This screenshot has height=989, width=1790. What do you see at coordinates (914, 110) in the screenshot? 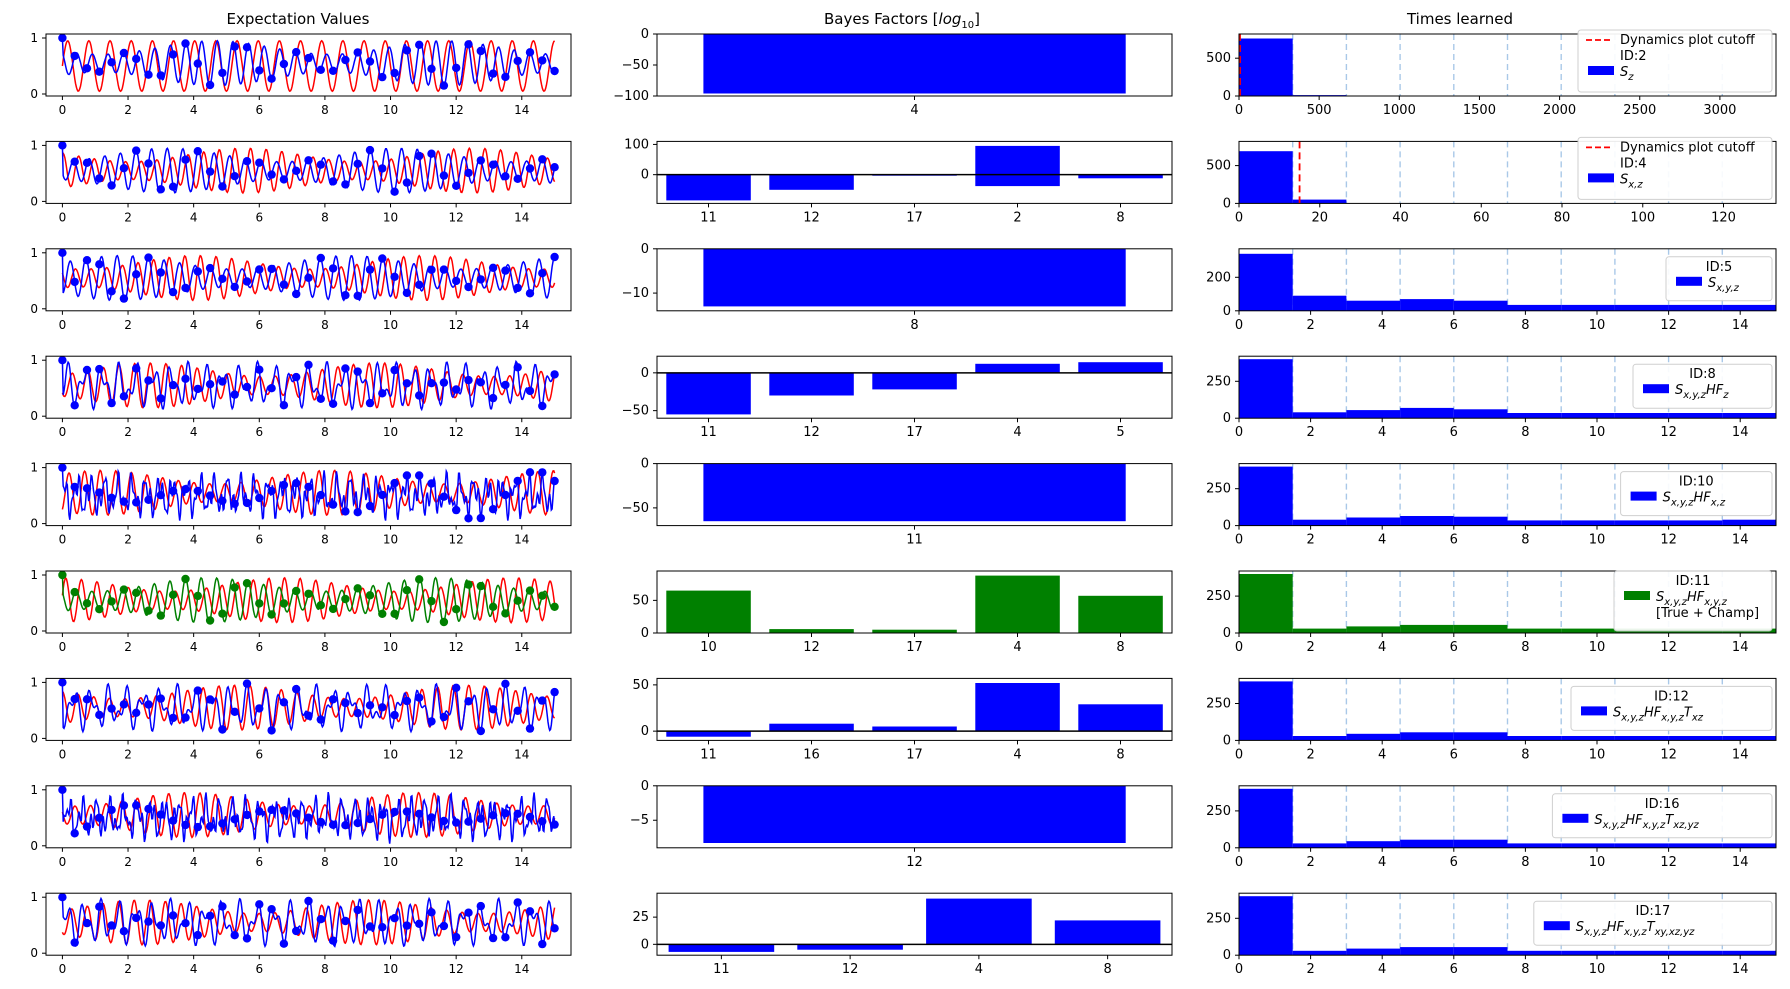
I see `bayes-xtick-label: 4` at bounding box center [914, 110].